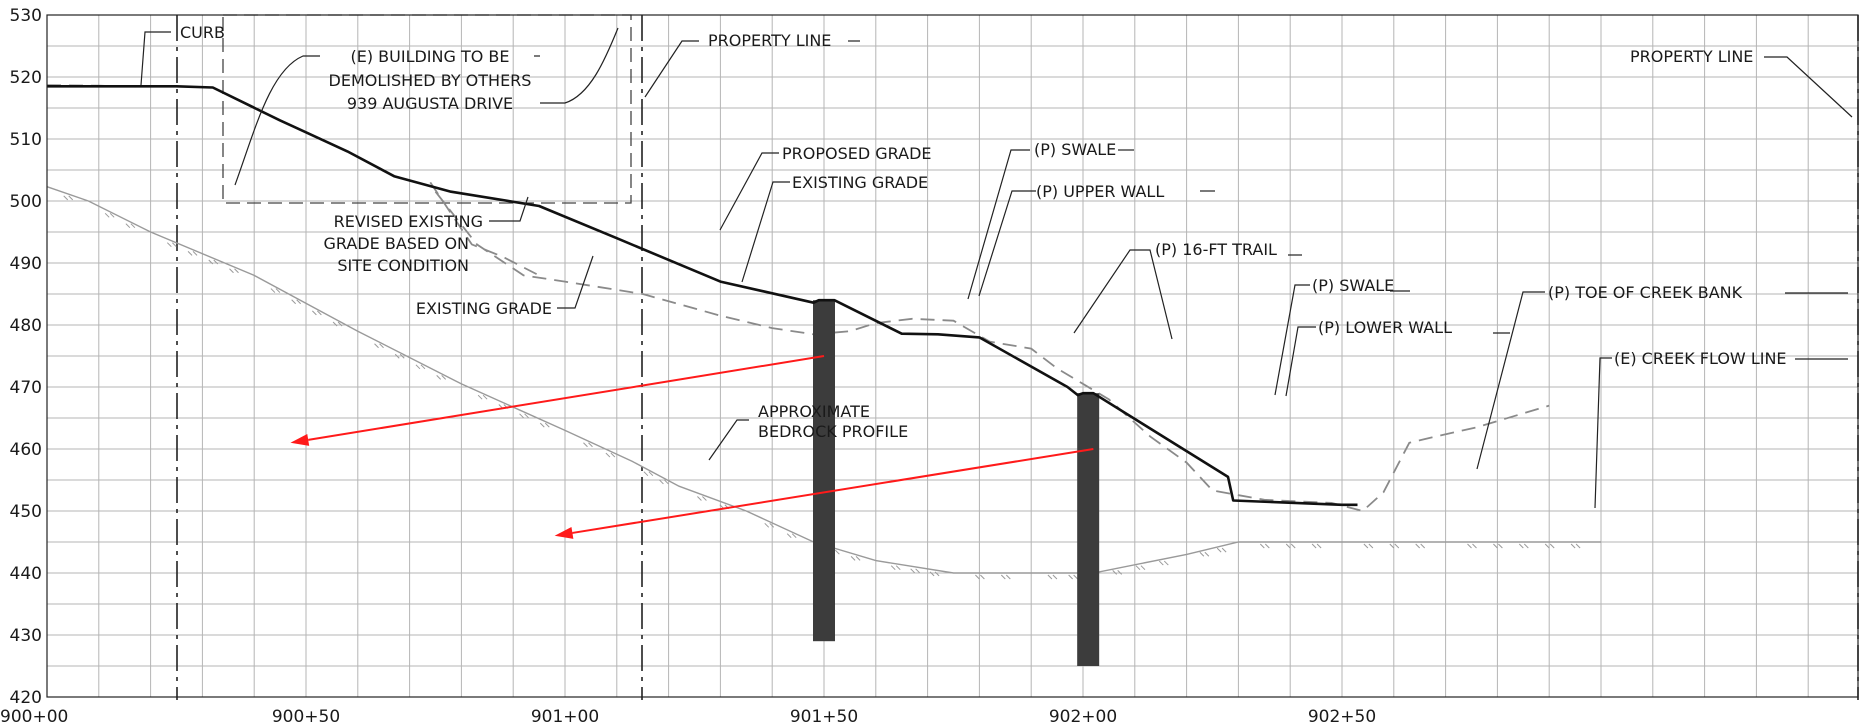  I want to click on x-tick-label: 900+50, so click(306, 717).